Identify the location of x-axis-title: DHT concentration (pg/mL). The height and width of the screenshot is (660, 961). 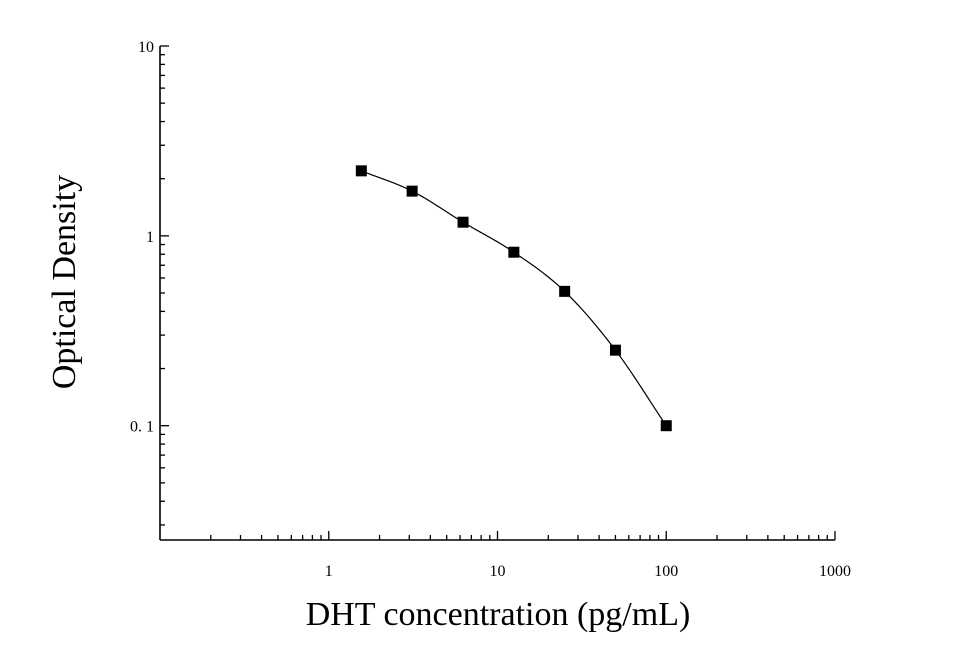
(498, 614).